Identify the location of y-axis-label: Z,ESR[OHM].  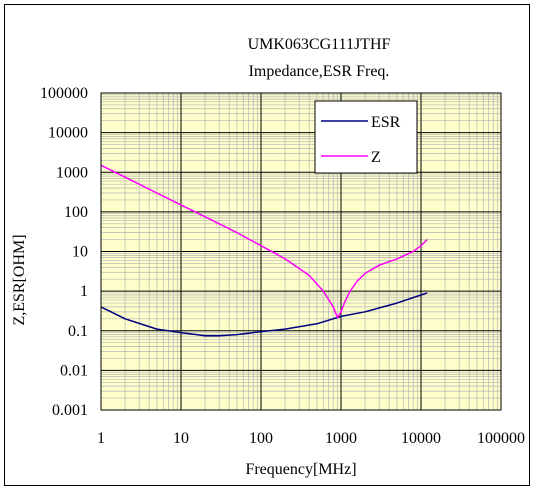
(19, 279).